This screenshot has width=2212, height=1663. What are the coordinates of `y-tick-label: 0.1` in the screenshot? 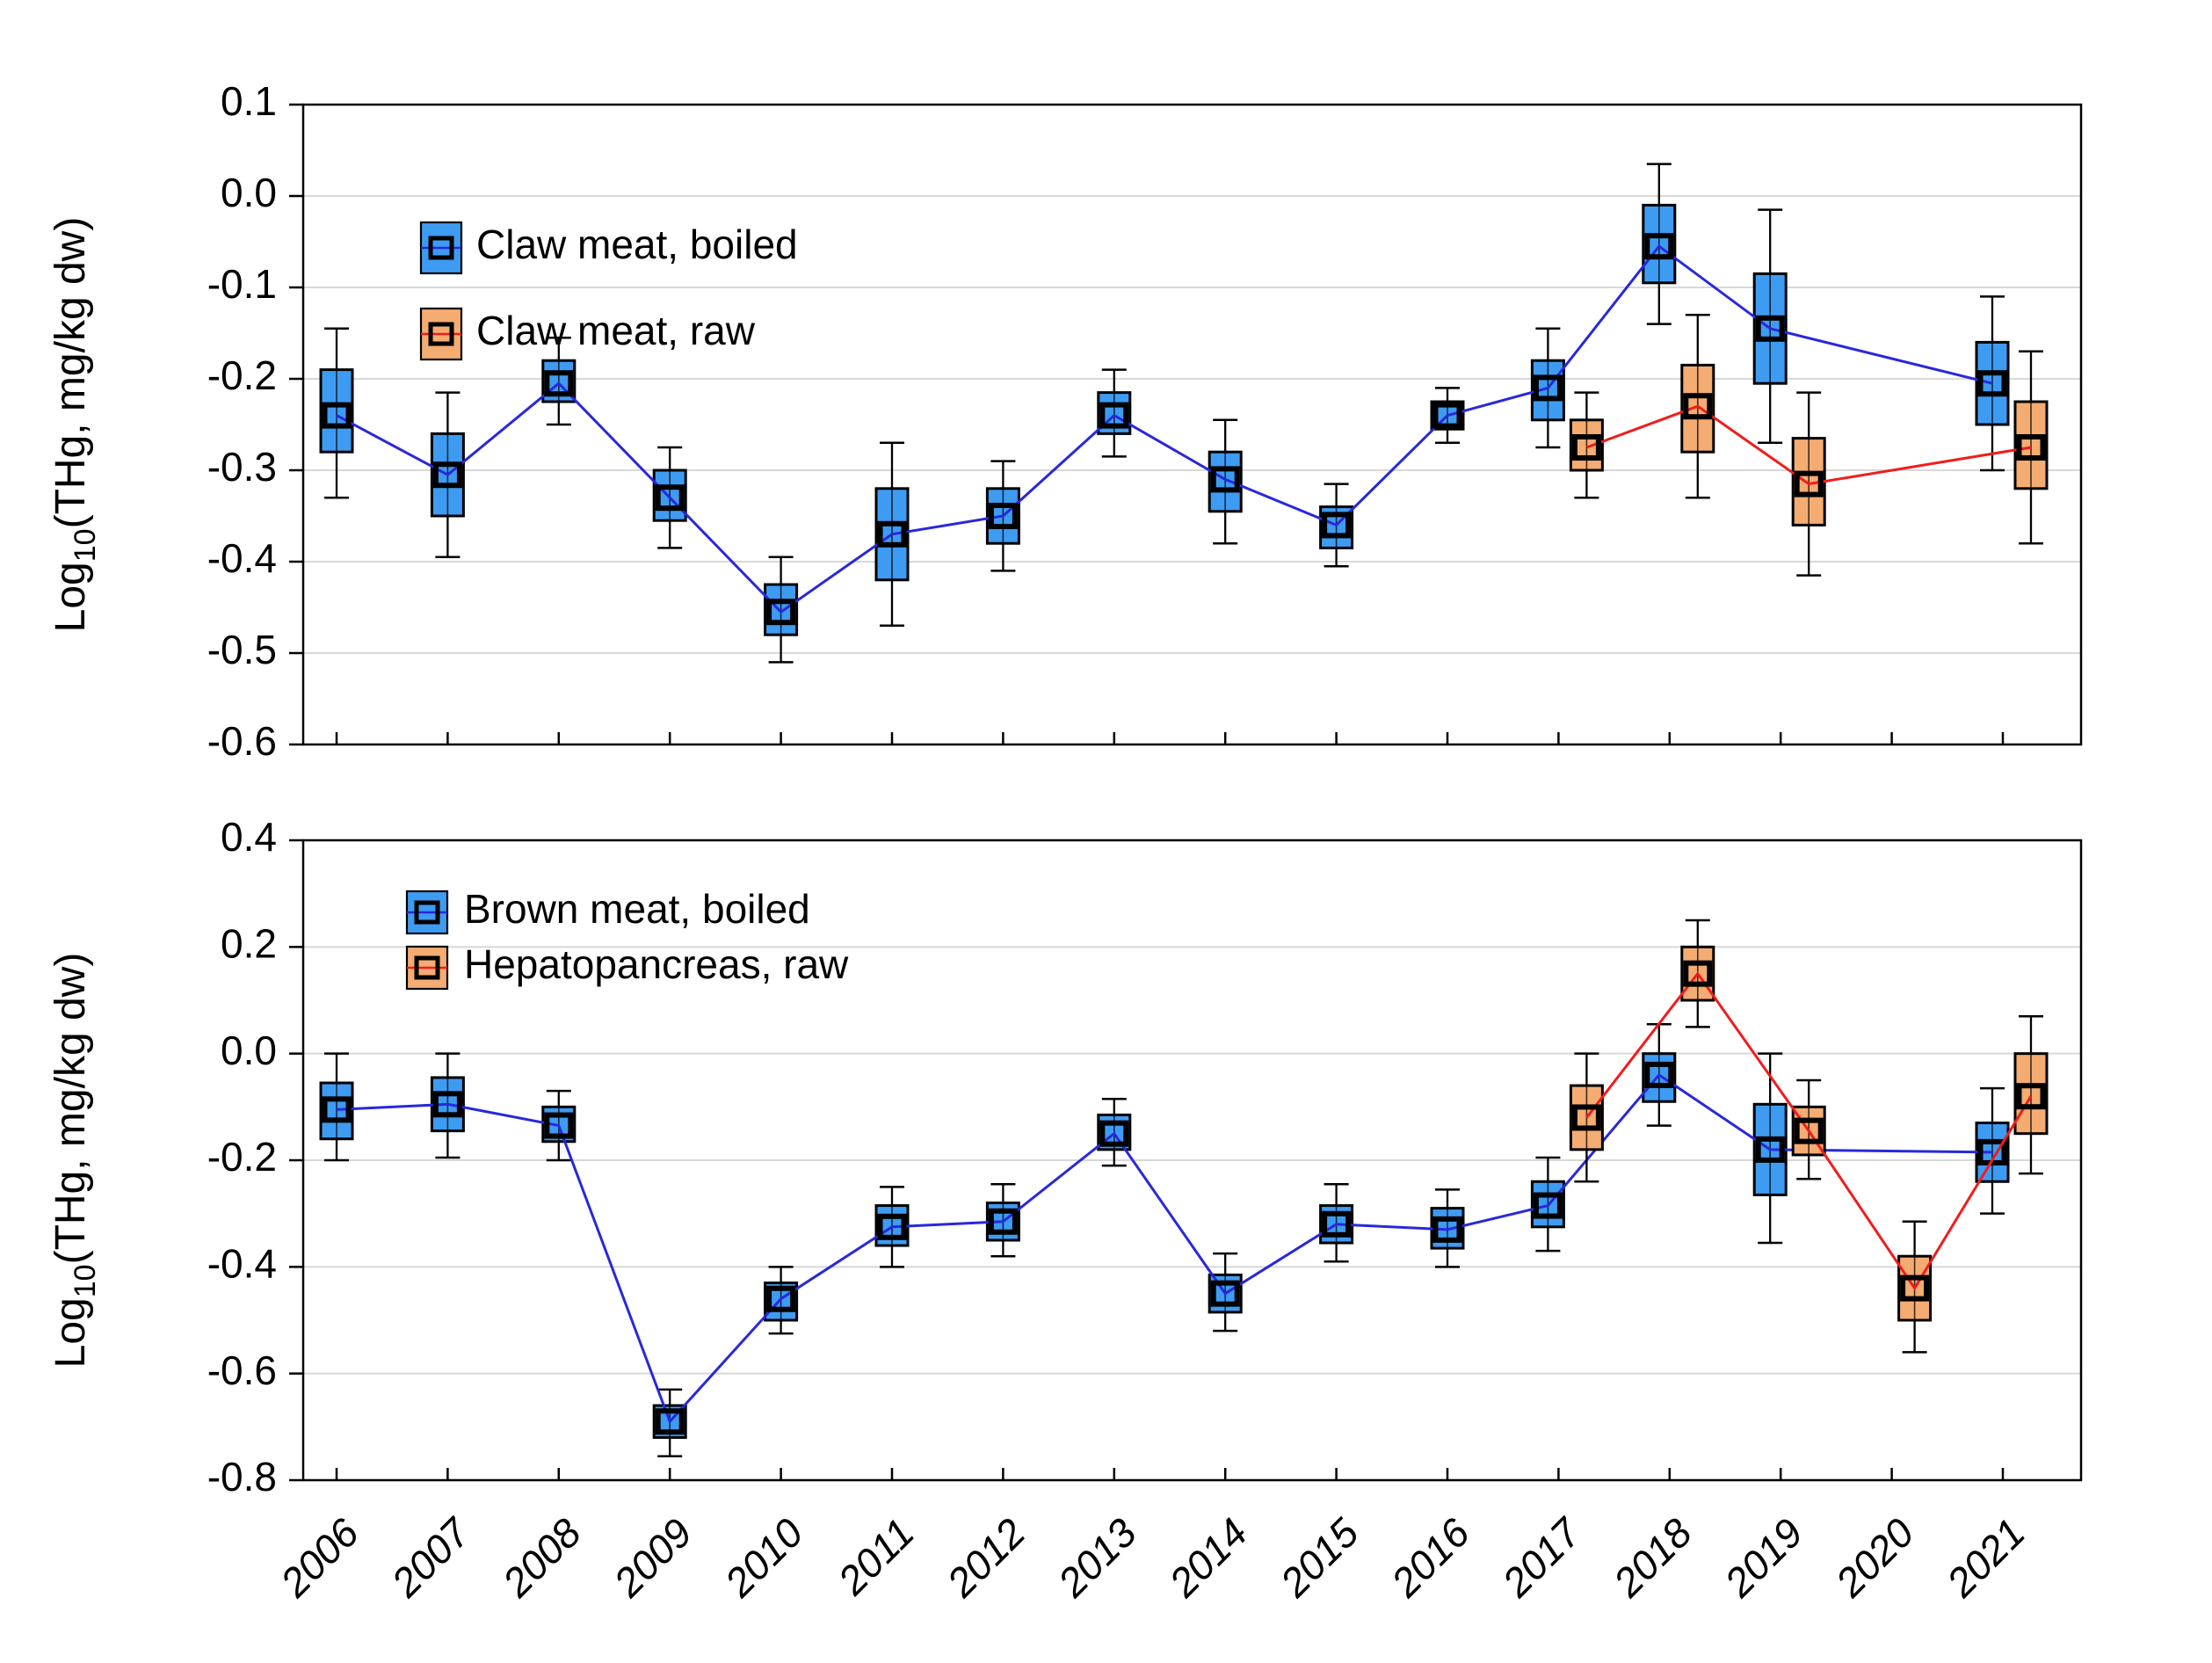 It's located at (249, 101).